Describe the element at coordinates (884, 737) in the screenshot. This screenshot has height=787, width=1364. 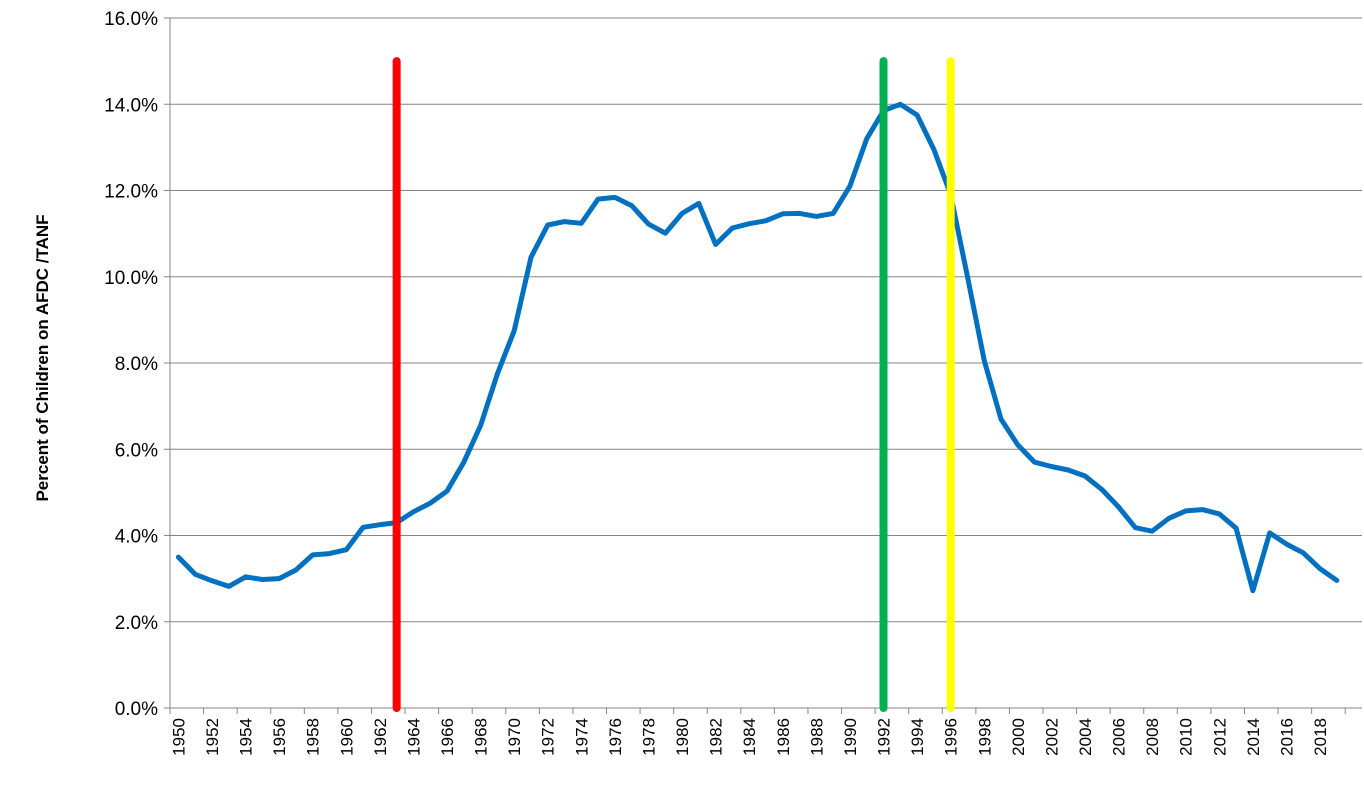
I see `x-tick-label: 1992` at that location.